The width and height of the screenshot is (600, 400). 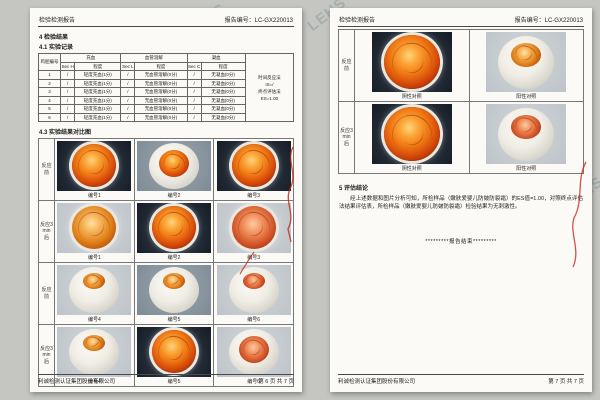 I want to click on section-4-heading: 4 检验结果, so click(x=54, y=38).